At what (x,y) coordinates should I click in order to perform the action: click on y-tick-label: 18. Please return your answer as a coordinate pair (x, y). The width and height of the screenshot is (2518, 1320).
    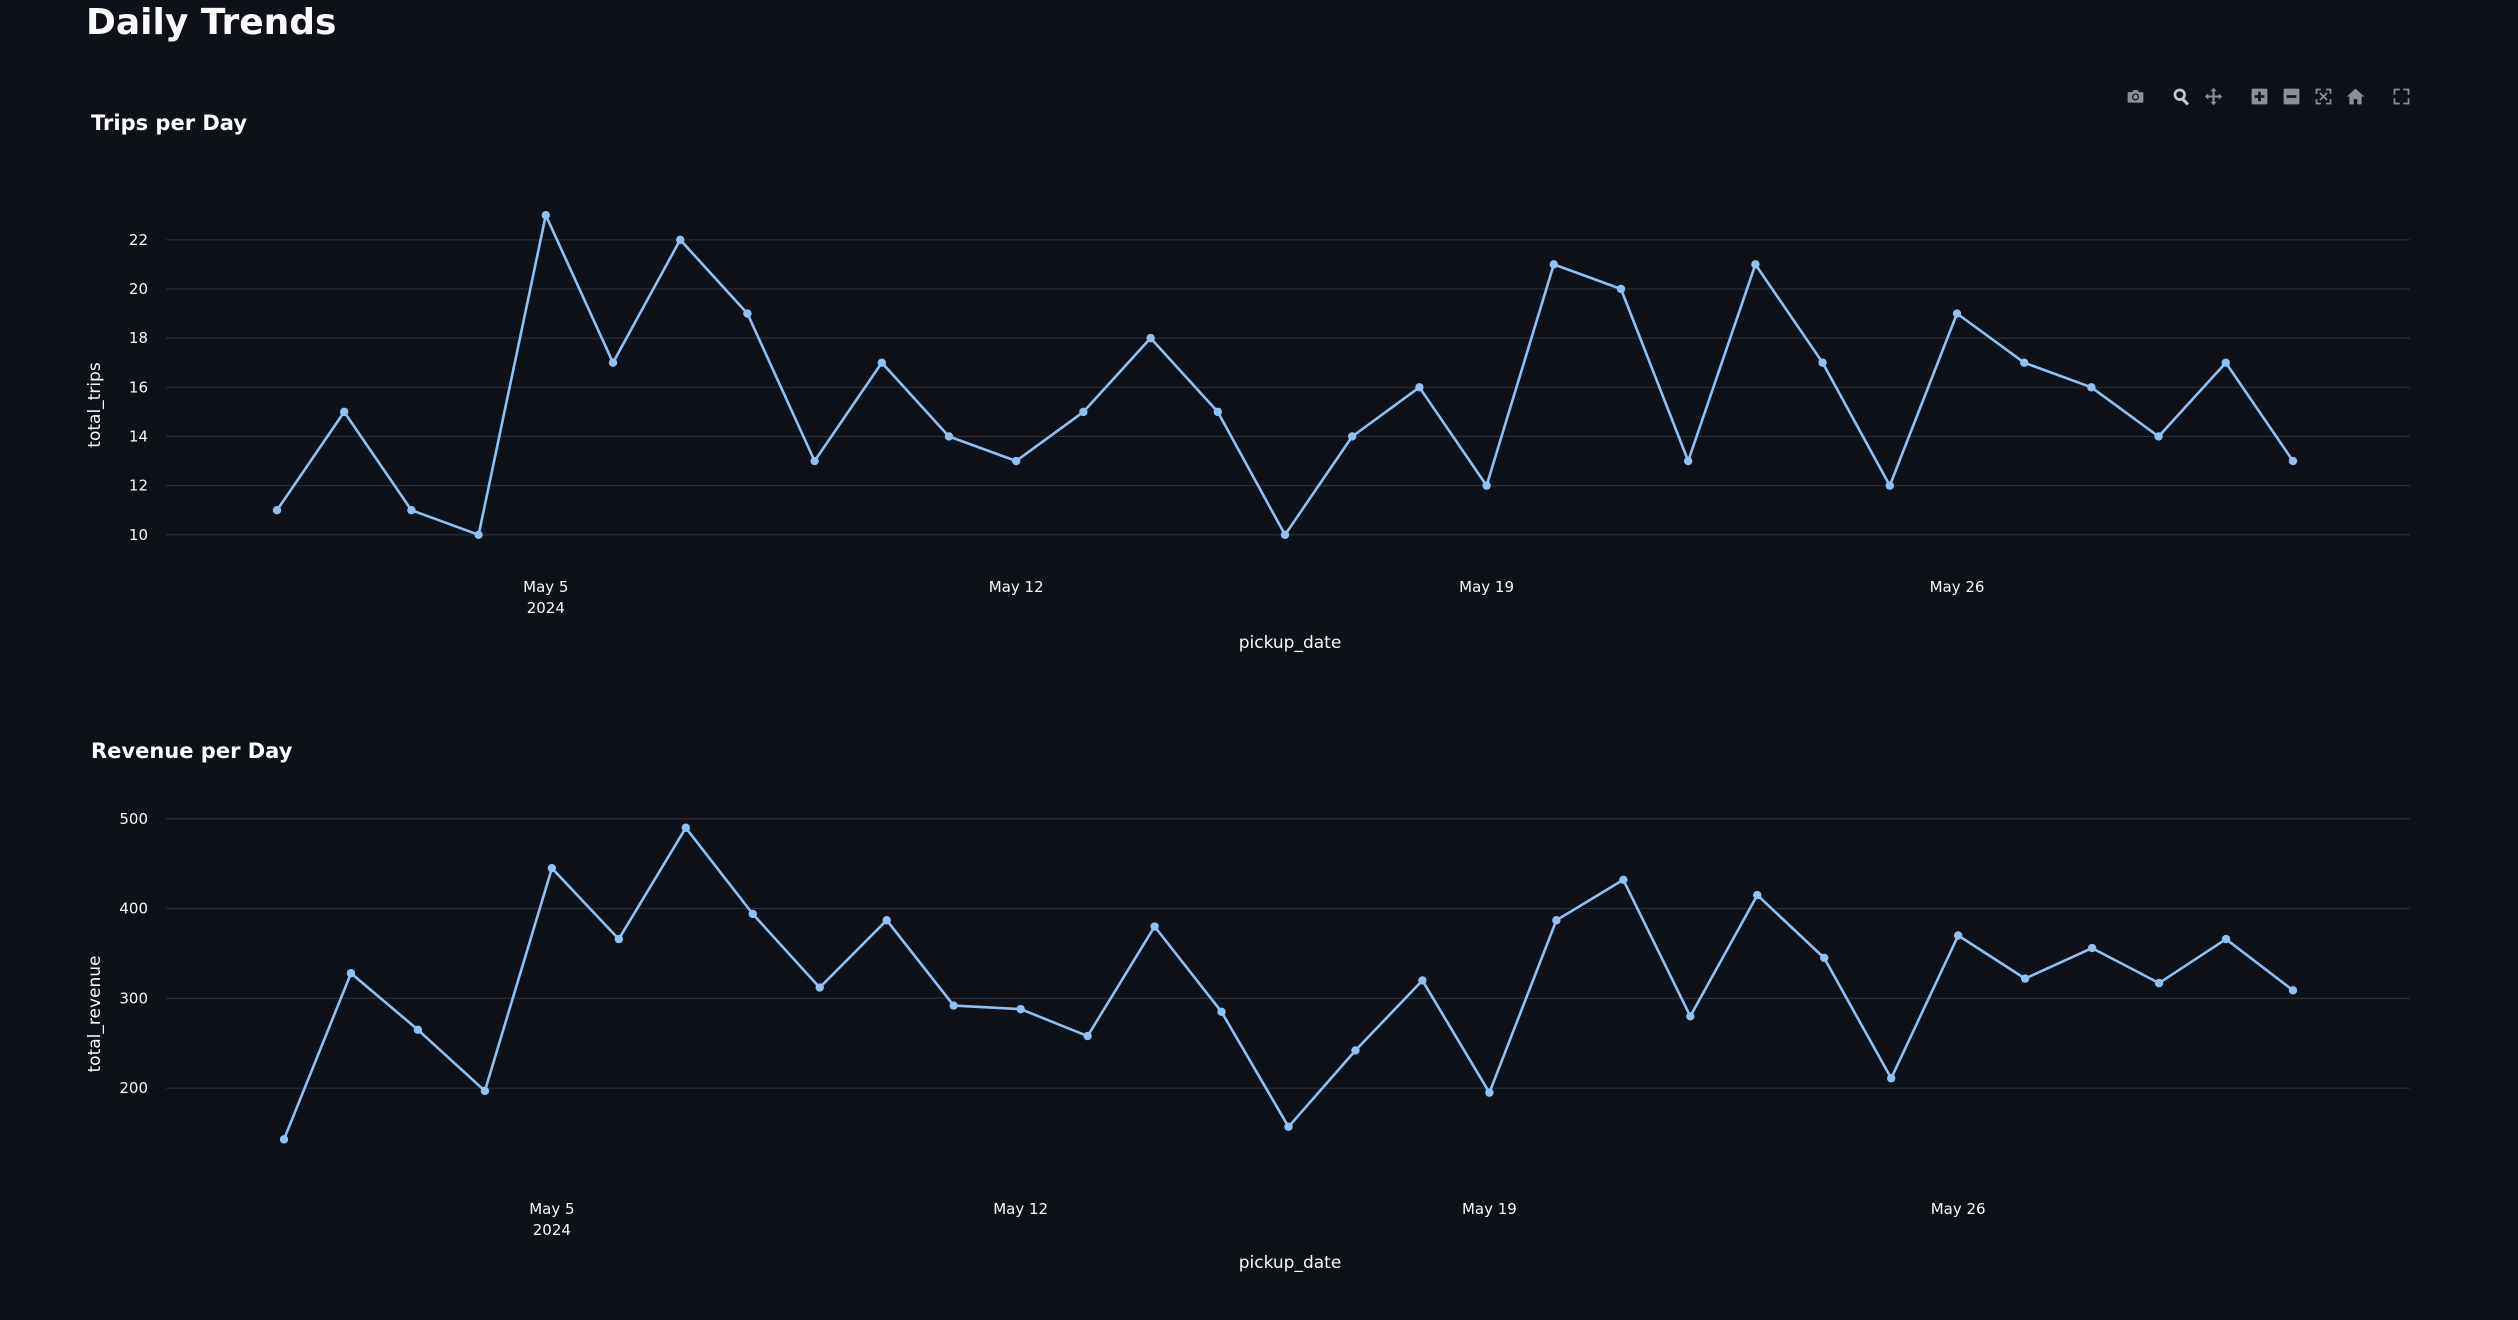
    Looking at the image, I should click on (138, 338).